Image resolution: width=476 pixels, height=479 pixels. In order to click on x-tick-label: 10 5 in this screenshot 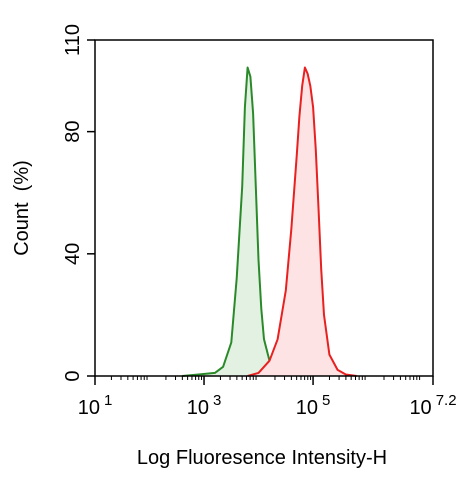, I will do `click(313, 405)`.